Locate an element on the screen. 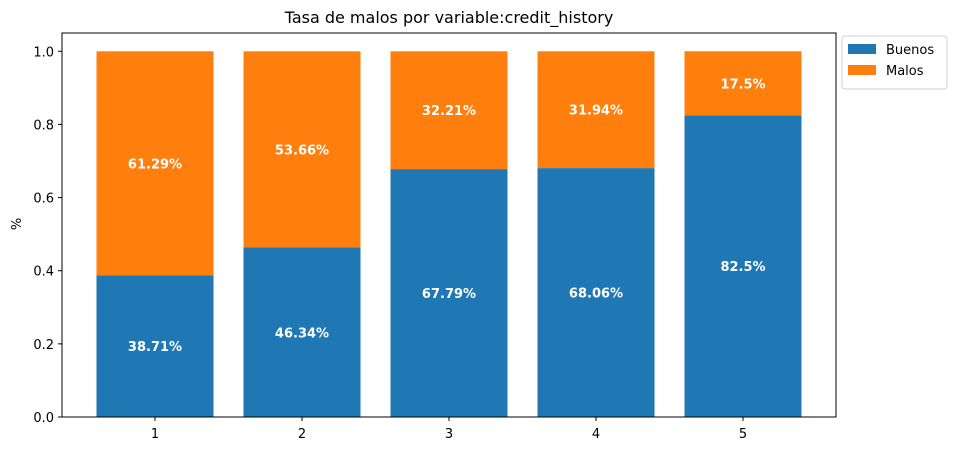 This screenshot has width=954, height=451. bar-label-buenos-4: 68.06% is located at coordinates (596, 294).